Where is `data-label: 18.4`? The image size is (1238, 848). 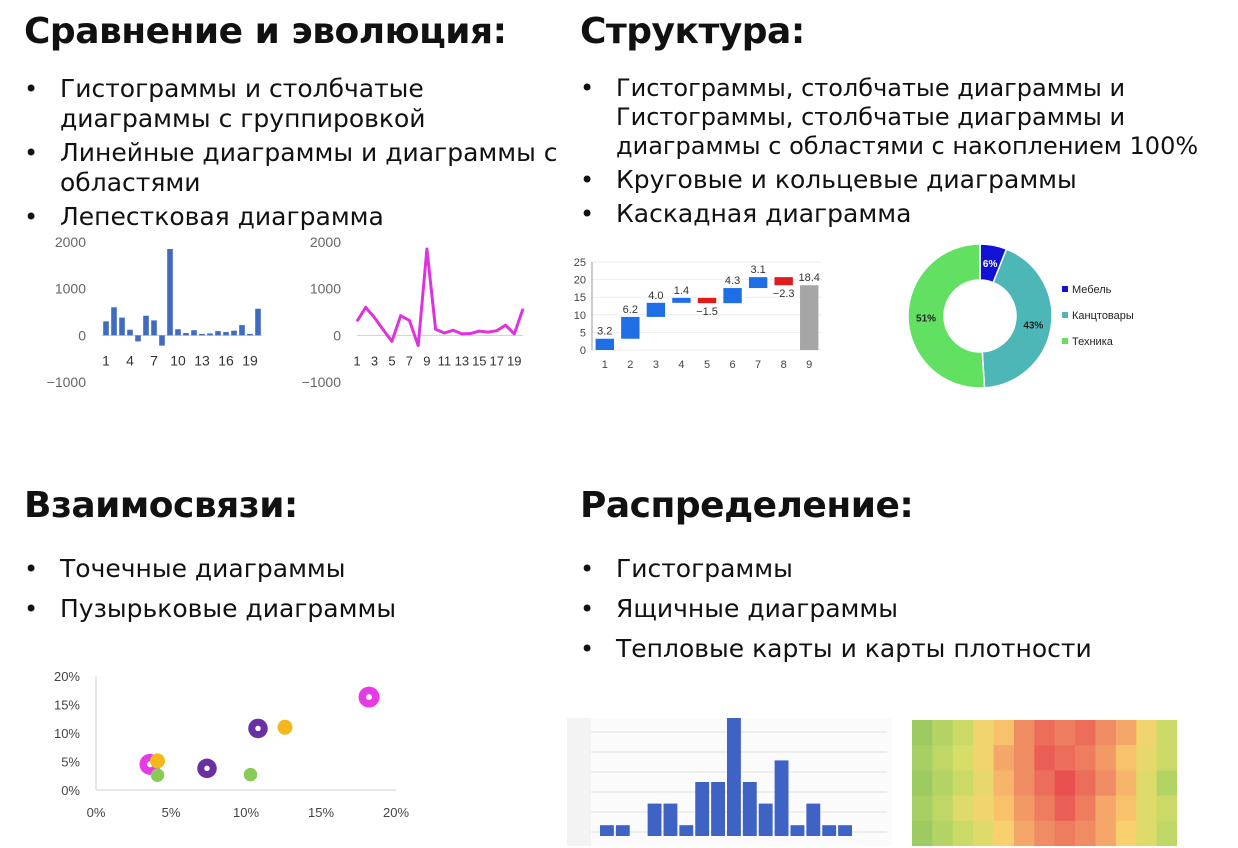 data-label: 18.4 is located at coordinates (809, 278).